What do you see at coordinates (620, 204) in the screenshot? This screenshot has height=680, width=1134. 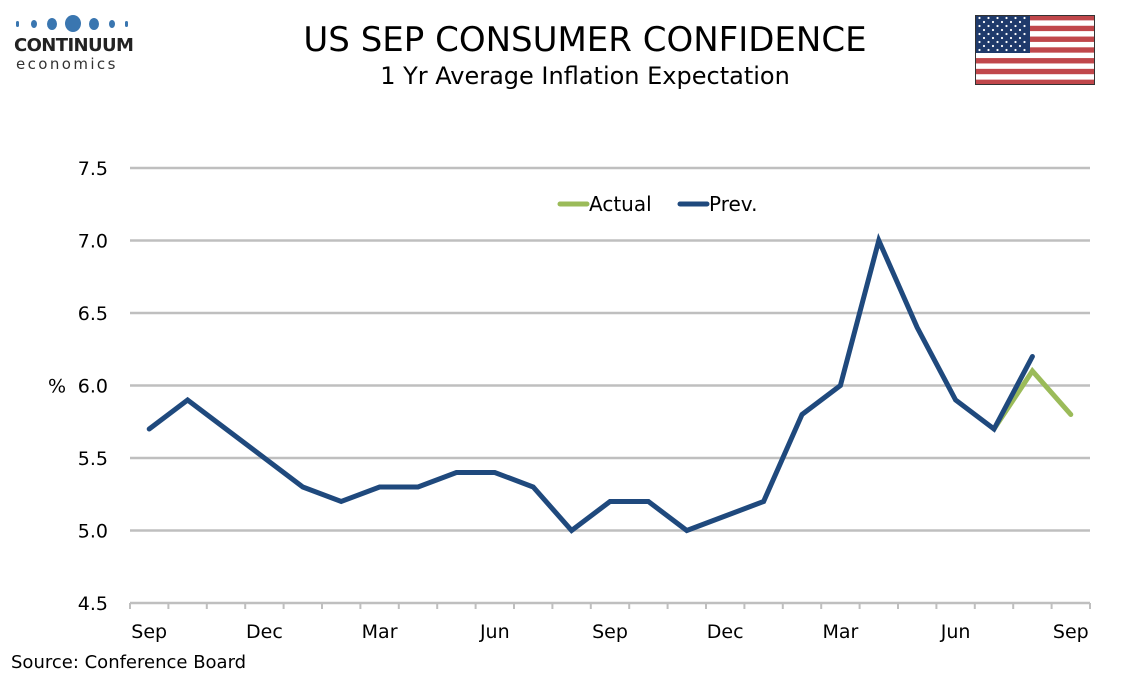 I see `legend-label: Actual` at bounding box center [620, 204].